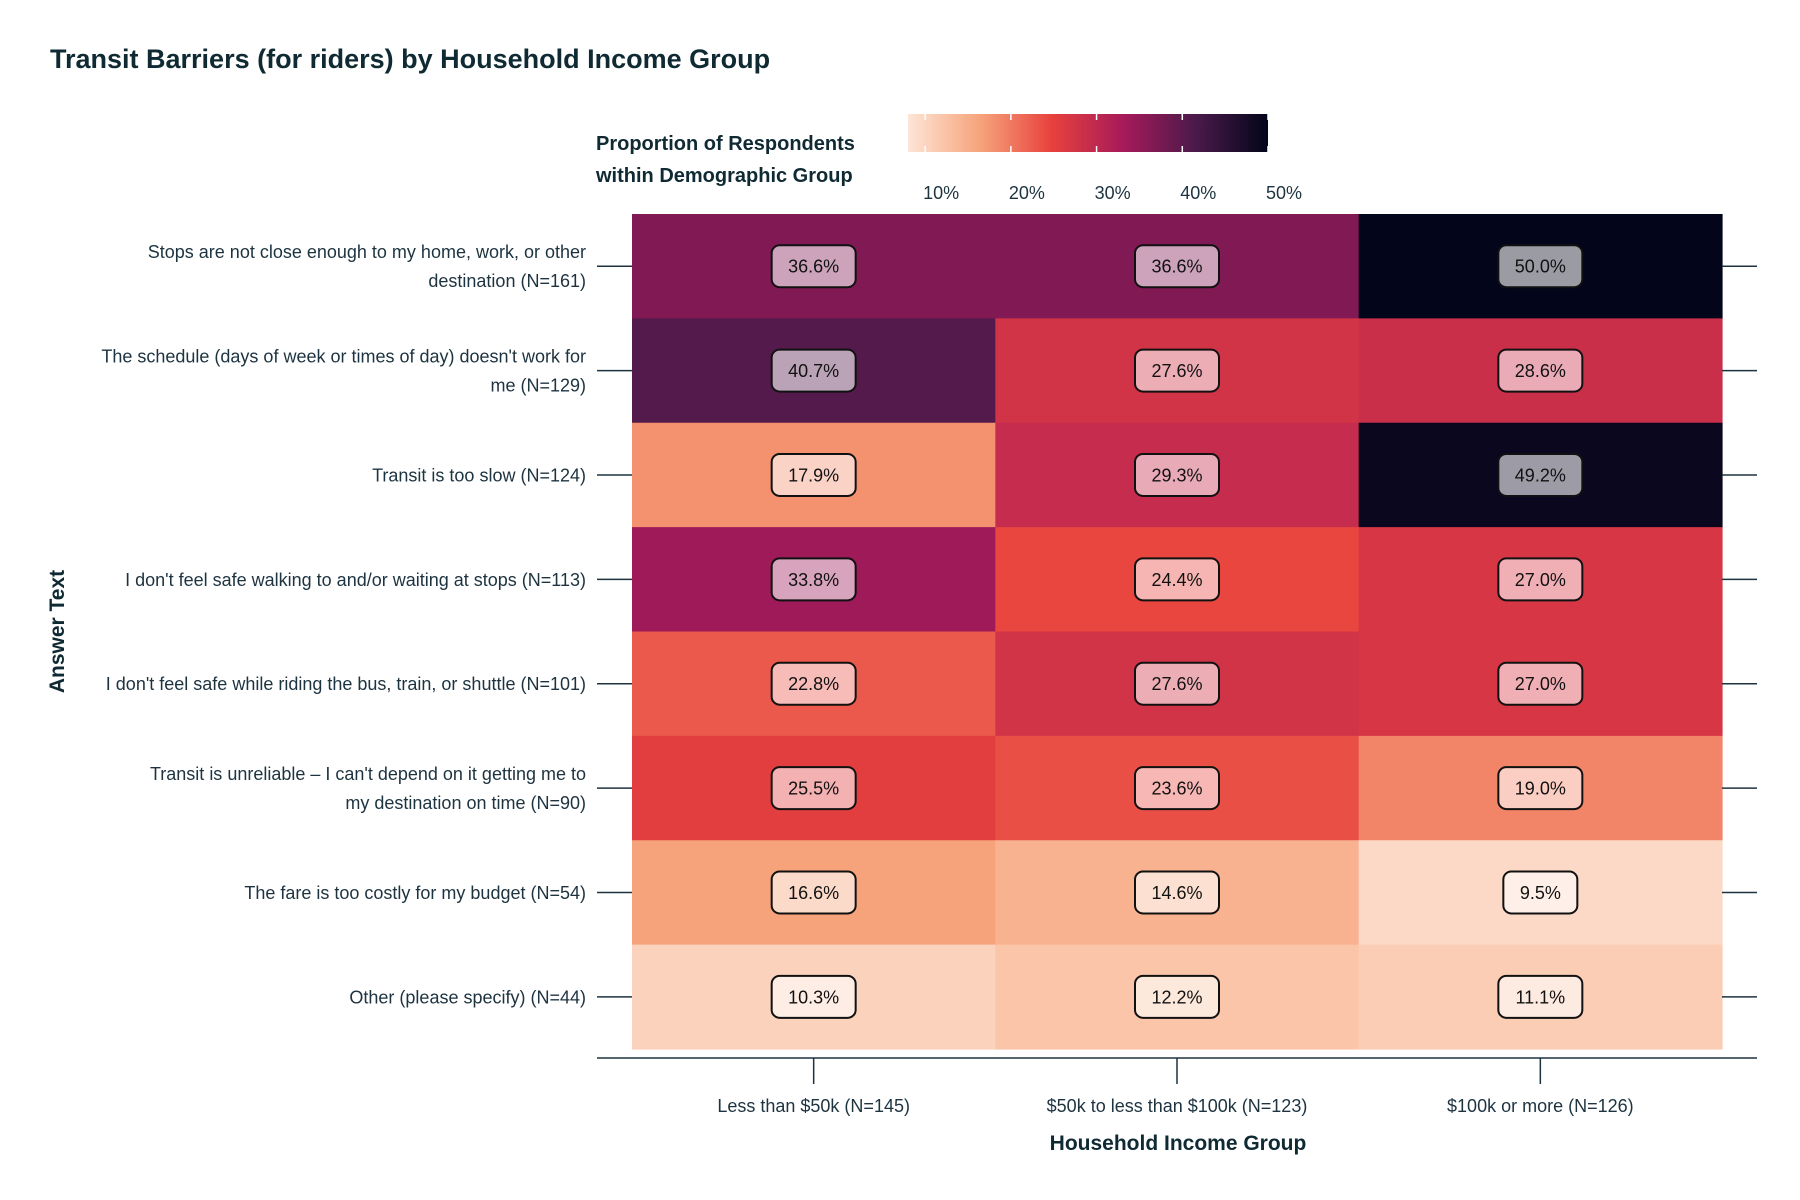 This screenshot has width=1800, height=1200. I want to click on value-label: 9.5%, so click(1540, 893).